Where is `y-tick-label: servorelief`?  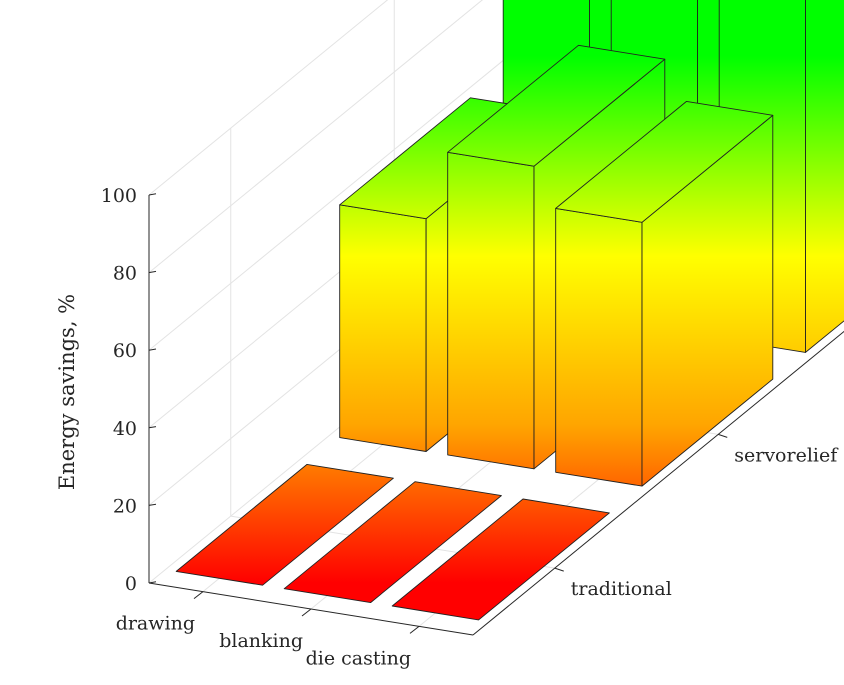
y-tick-label: servorelief is located at coordinates (786, 455).